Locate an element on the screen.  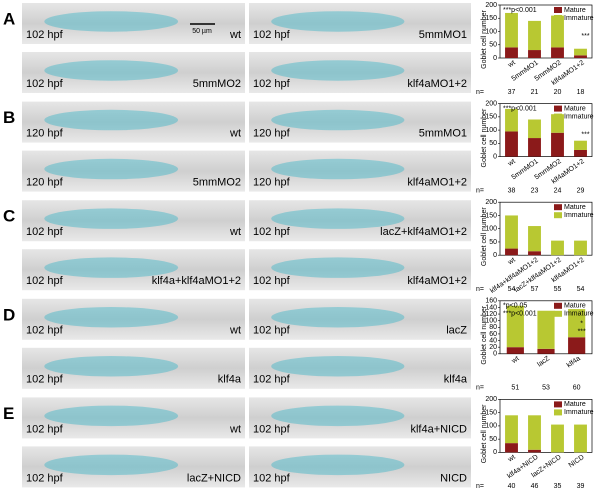
image-label: klf4a+NICD is located at coordinates (438, 429).